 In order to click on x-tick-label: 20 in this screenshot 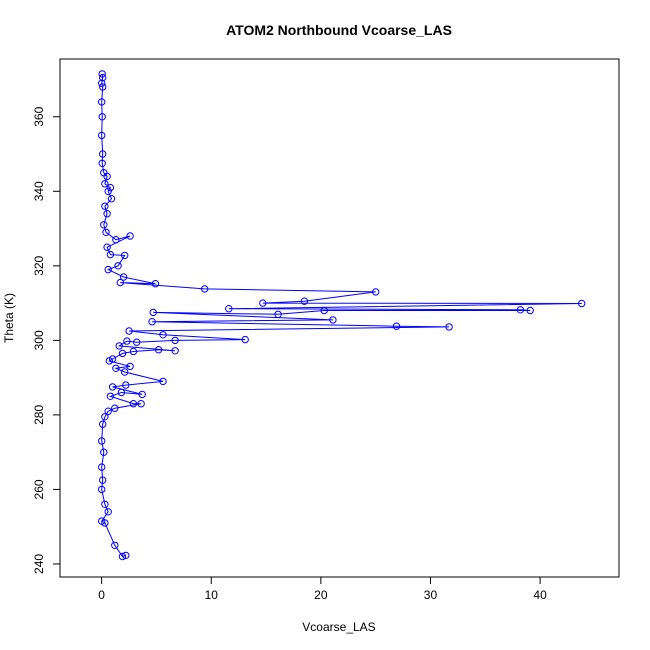, I will do `click(321, 595)`.